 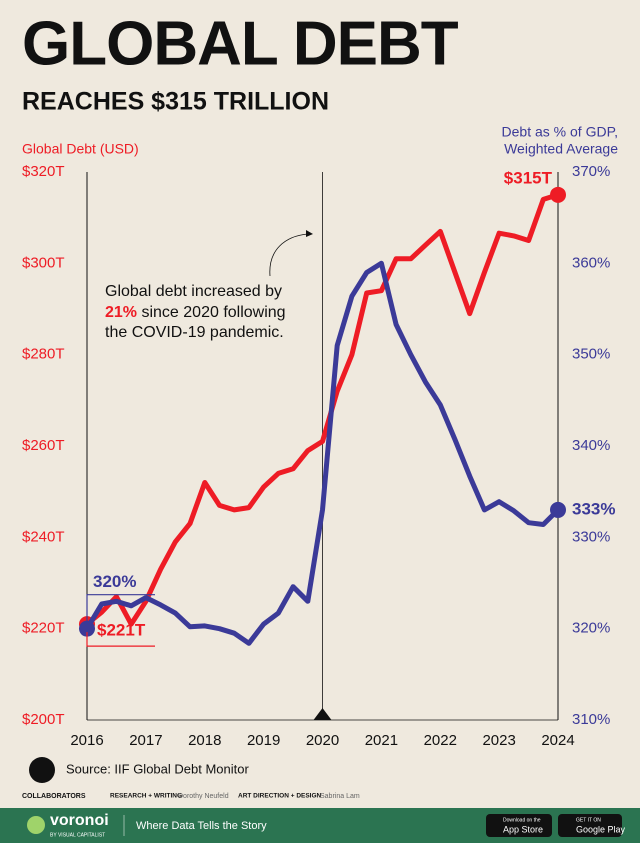 I want to click on y2-tick-label: 320%, so click(x=591, y=628).